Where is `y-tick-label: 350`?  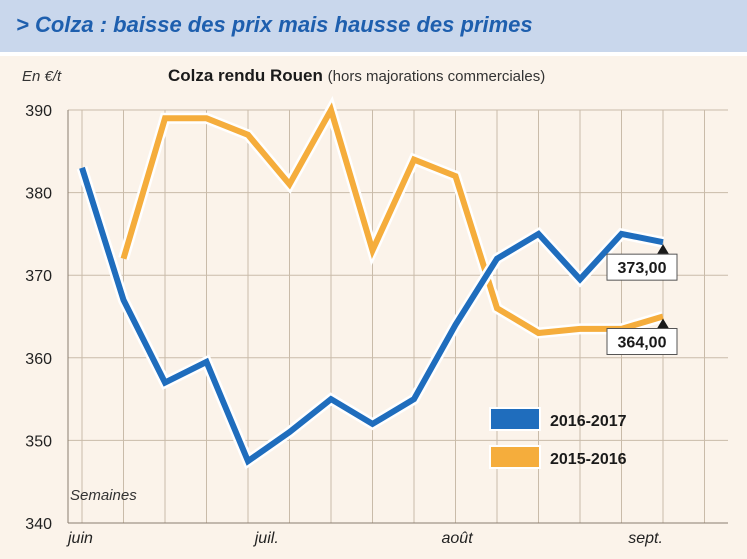 y-tick-label: 350 is located at coordinates (38, 441).